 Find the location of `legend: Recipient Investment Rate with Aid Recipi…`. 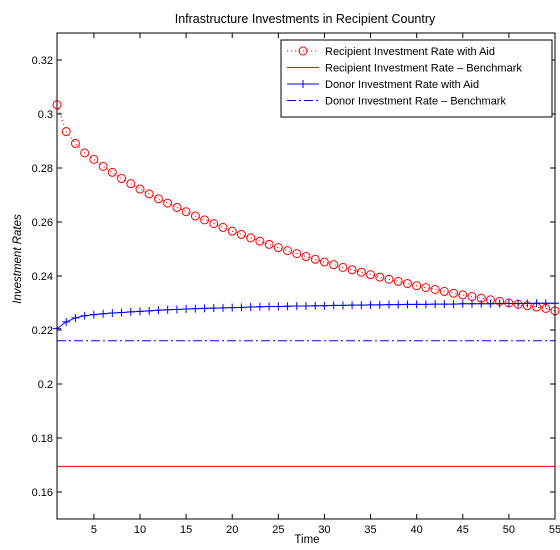

legend: Recipient Investment Rate with Aid Recipi… is located at coordinates (416, 78).